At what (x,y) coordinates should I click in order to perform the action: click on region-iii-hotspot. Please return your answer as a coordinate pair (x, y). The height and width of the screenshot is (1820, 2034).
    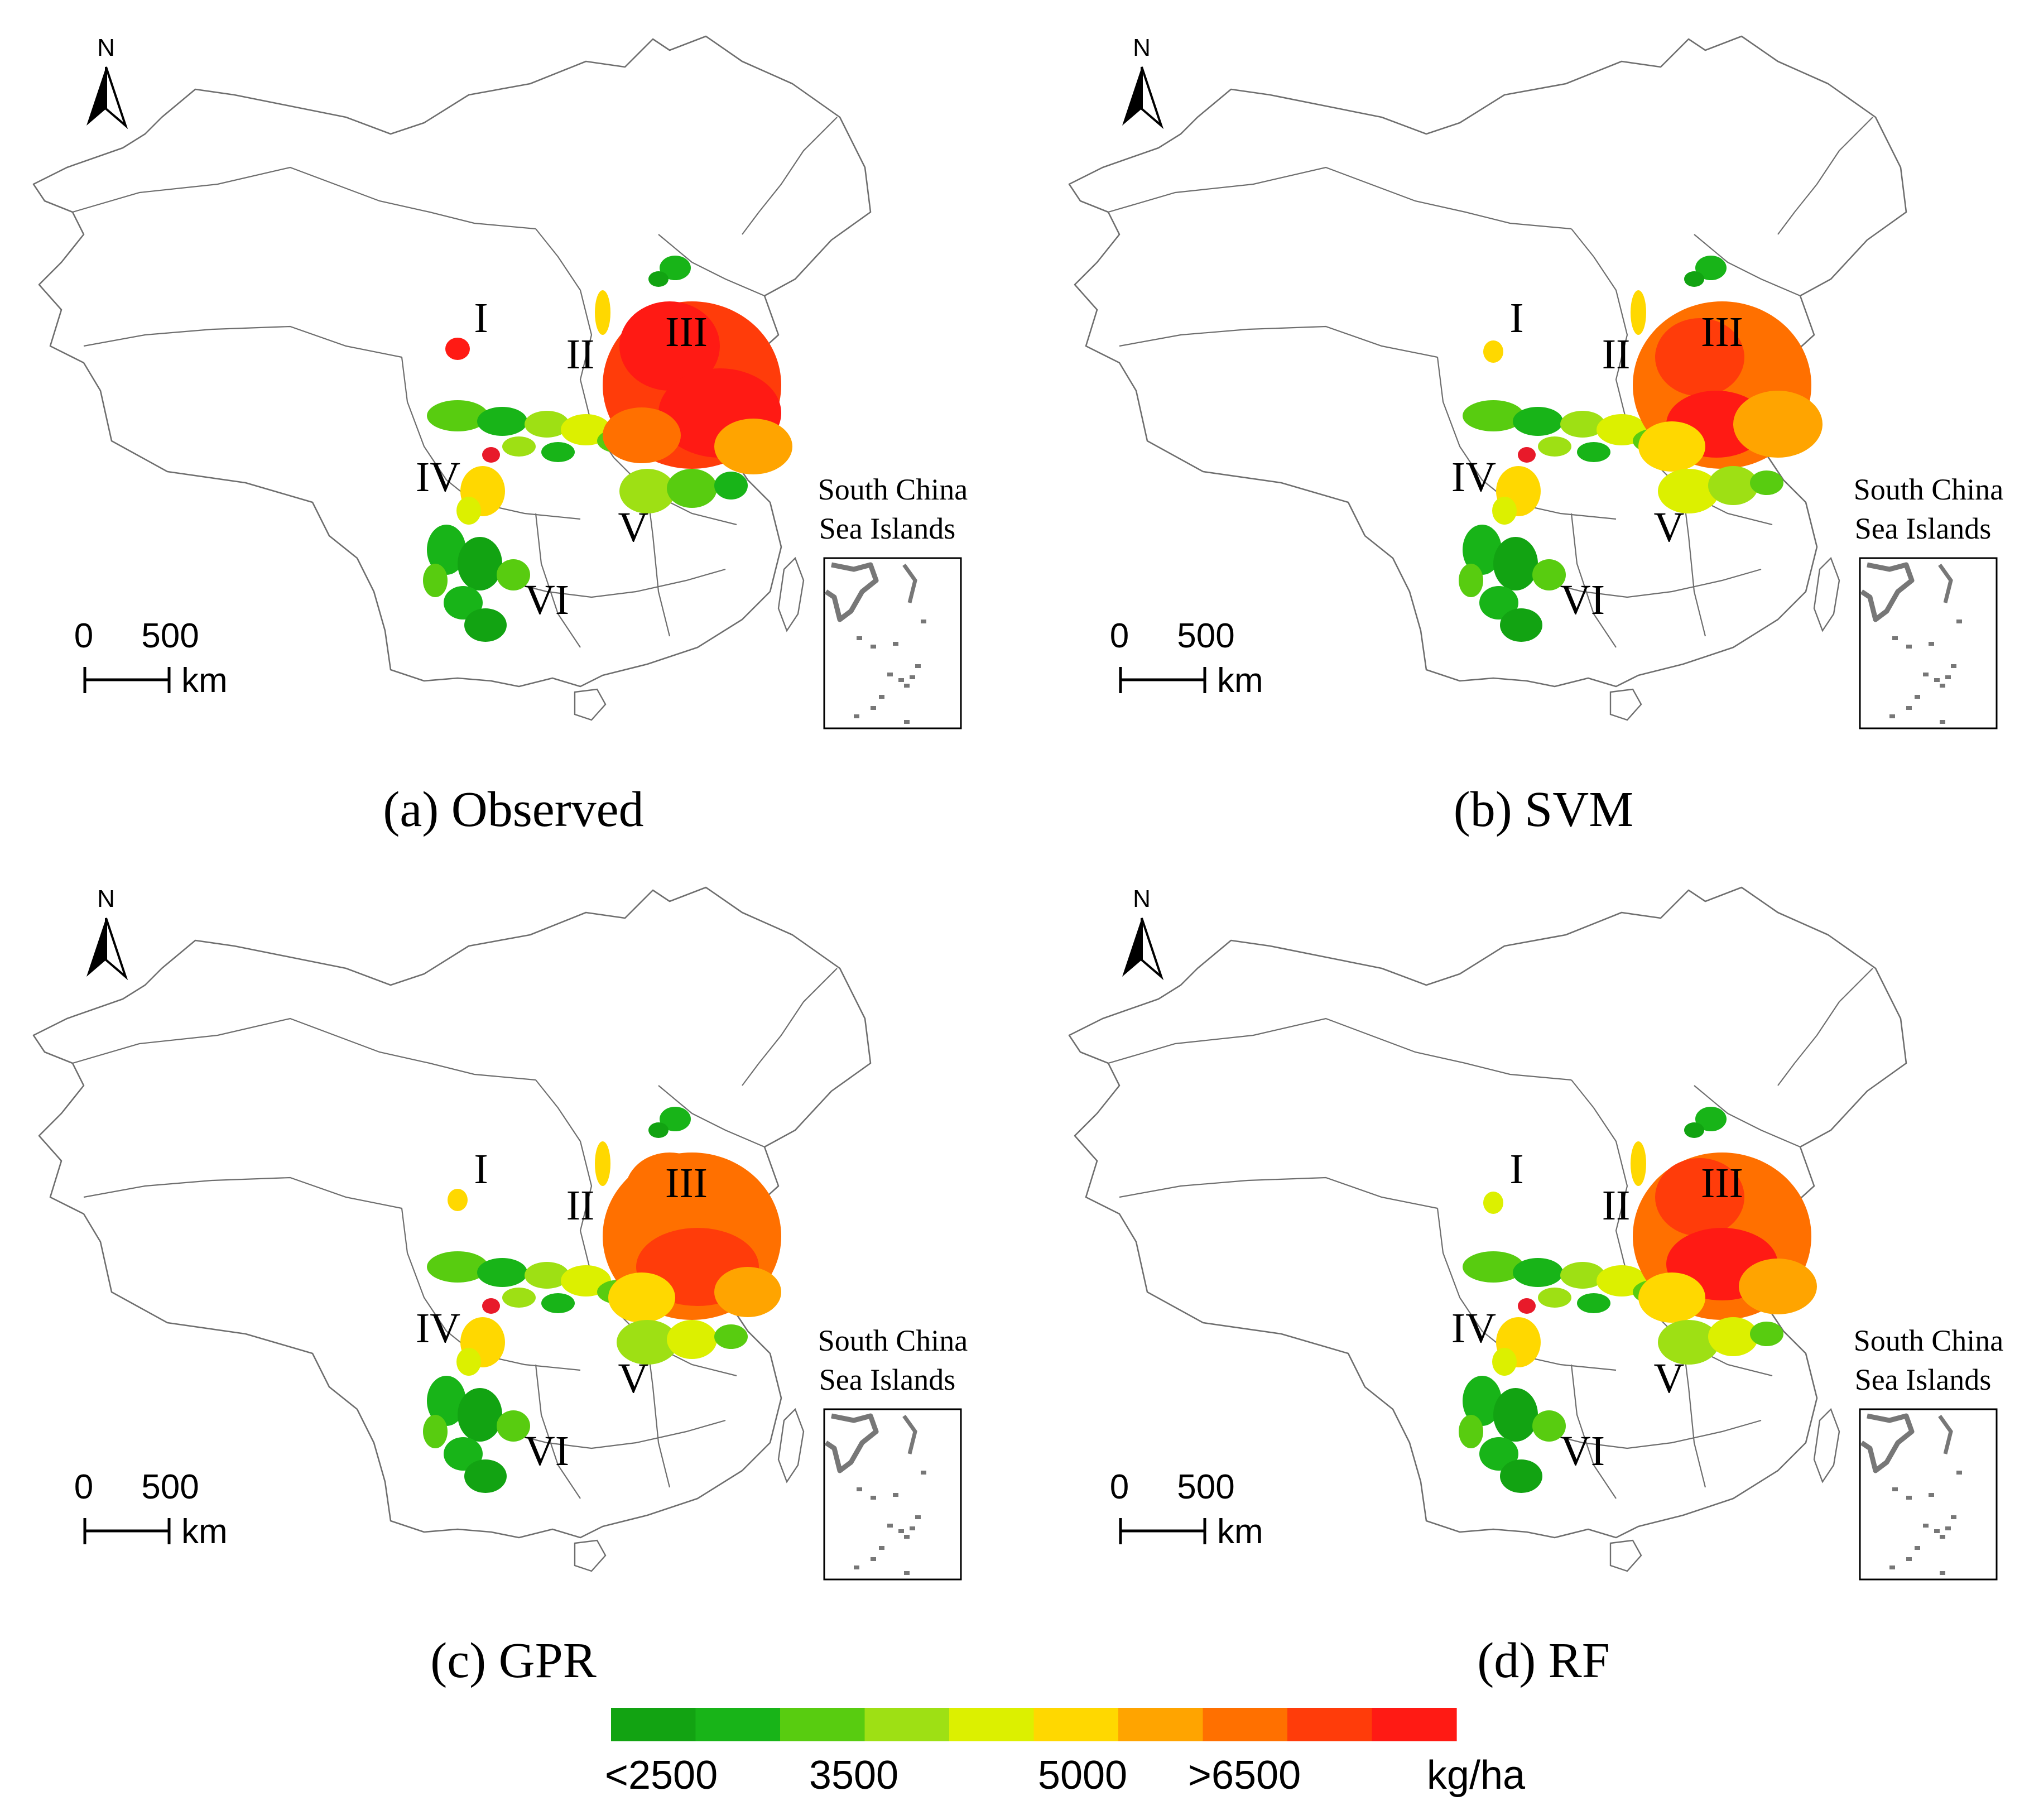
    Looking at the image, I should click on (618, 401).